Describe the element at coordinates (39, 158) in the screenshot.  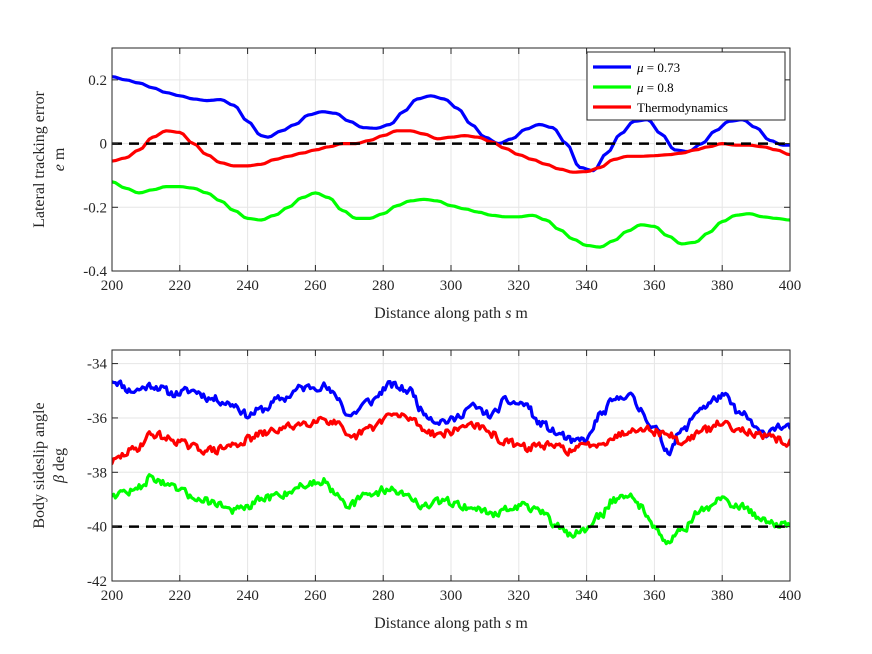
I see `y-axis-label: Lateral tracking error` at that location.